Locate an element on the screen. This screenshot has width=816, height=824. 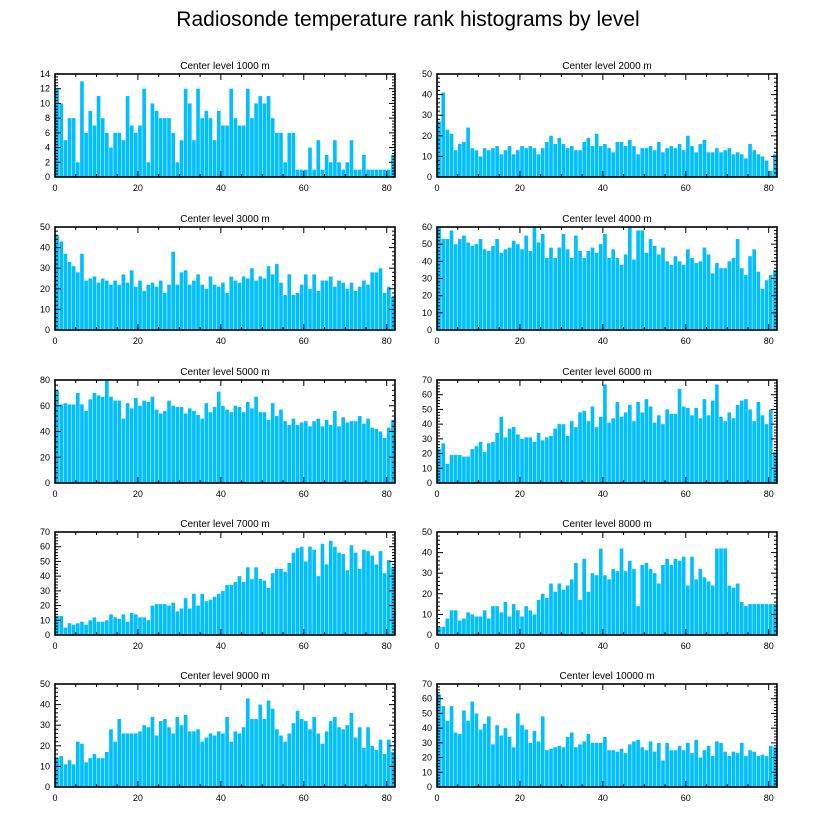
y-tick-label: 8 is located at coordinates (47, 118).